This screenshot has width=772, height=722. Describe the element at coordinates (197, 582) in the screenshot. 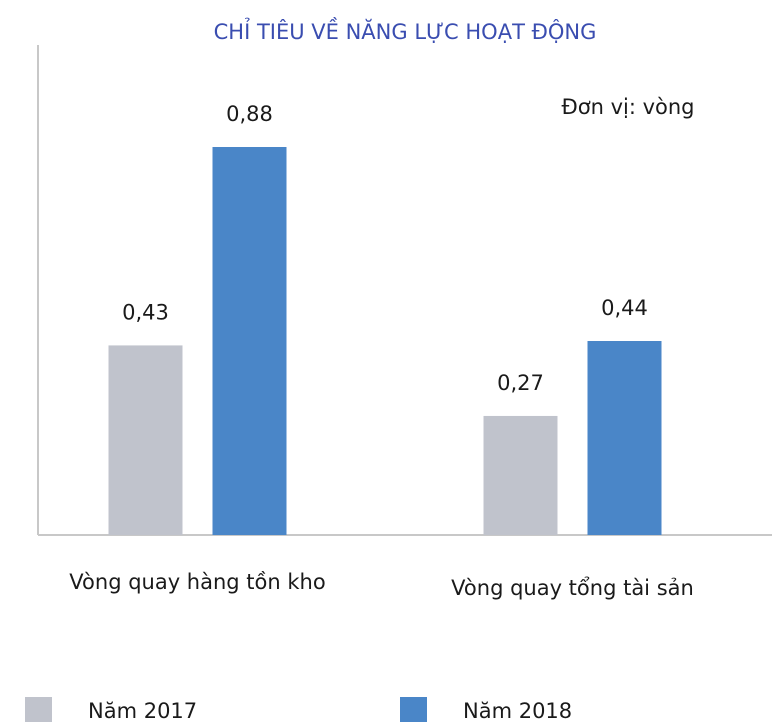

I see `x-tick-label: Vòng quay hàng tồn kho` at that location.